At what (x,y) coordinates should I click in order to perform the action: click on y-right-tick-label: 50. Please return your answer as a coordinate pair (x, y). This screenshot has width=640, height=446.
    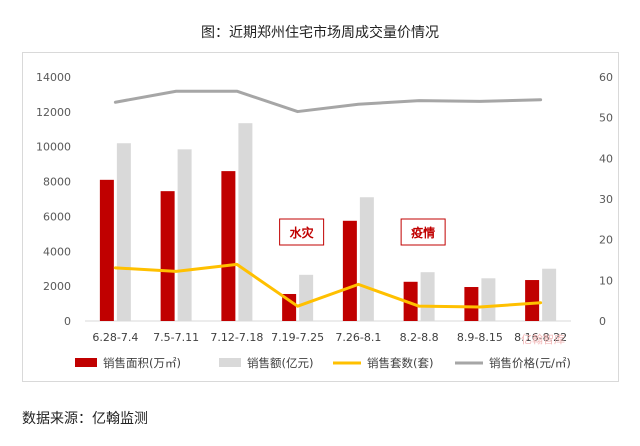
    Looking at the image, I should click on (606, 118).